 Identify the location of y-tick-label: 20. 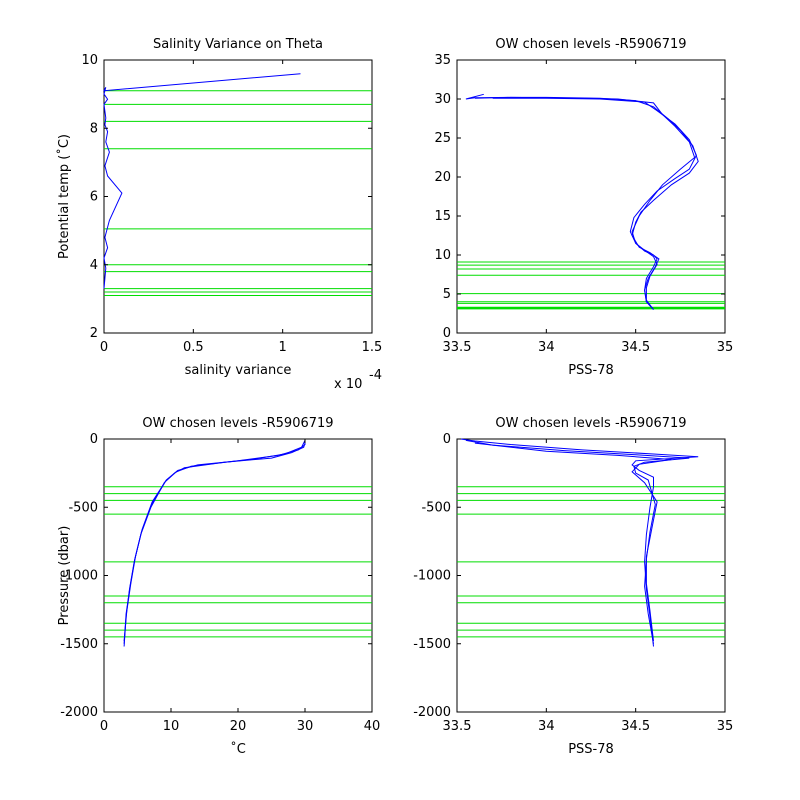
(442, 177).